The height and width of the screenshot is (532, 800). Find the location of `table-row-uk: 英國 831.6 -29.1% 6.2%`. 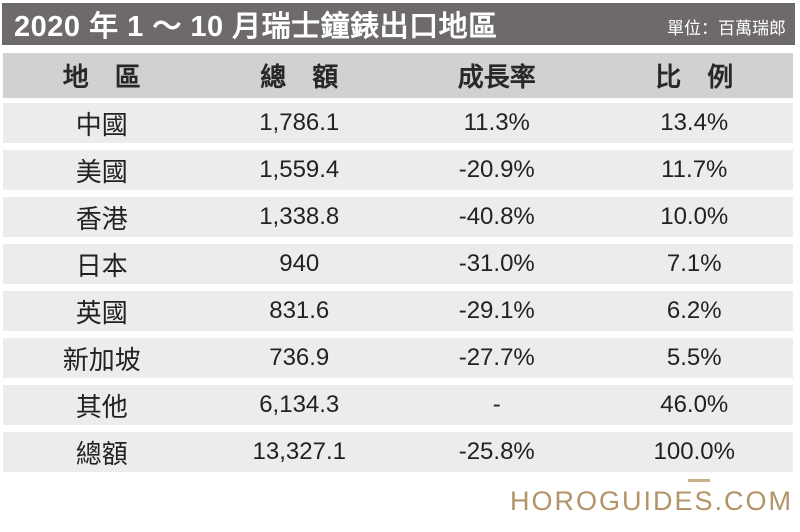

table-row-uk: 英國 831.6 -29.1% 6.2% is located at coordinates (398, 311).